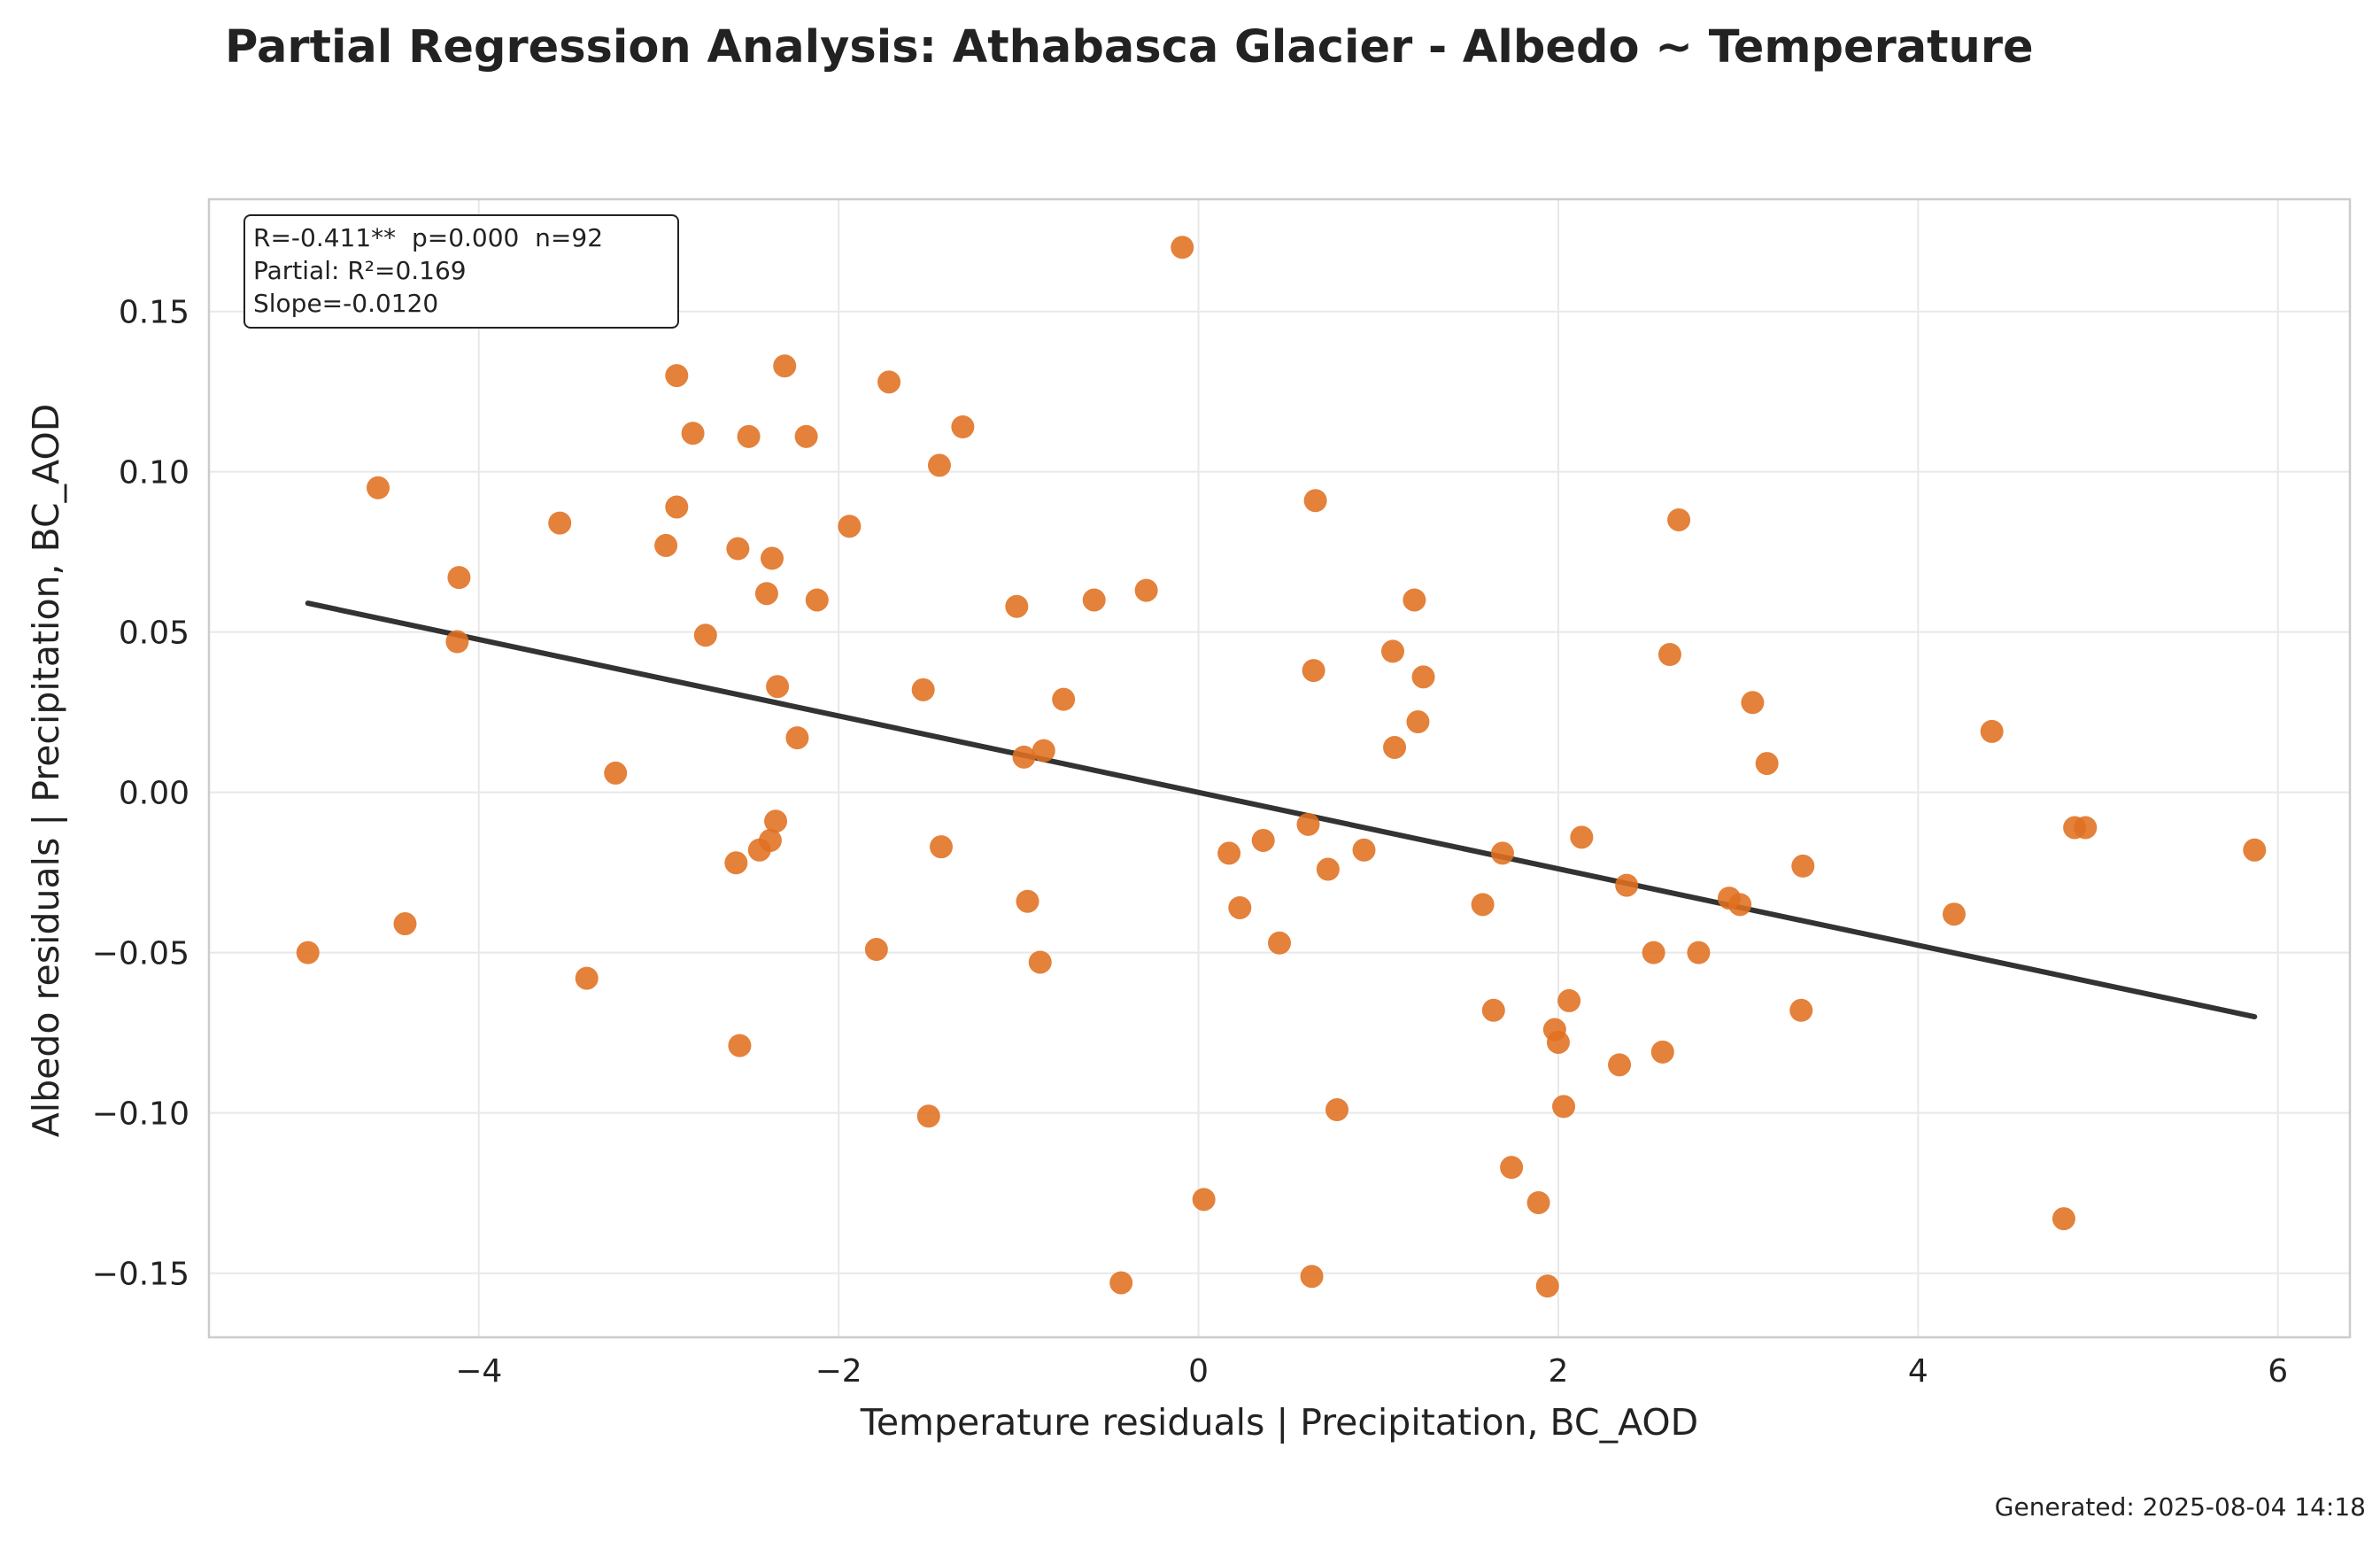 Image resolution: width=2380 pixels, height=1541 pixels. What do you see at coordinates (2180, 1507) in the screenshot?
I see `generated-timestamp: Generated: 2025-08-04 14:18` at bounding box center [2180, 1507].